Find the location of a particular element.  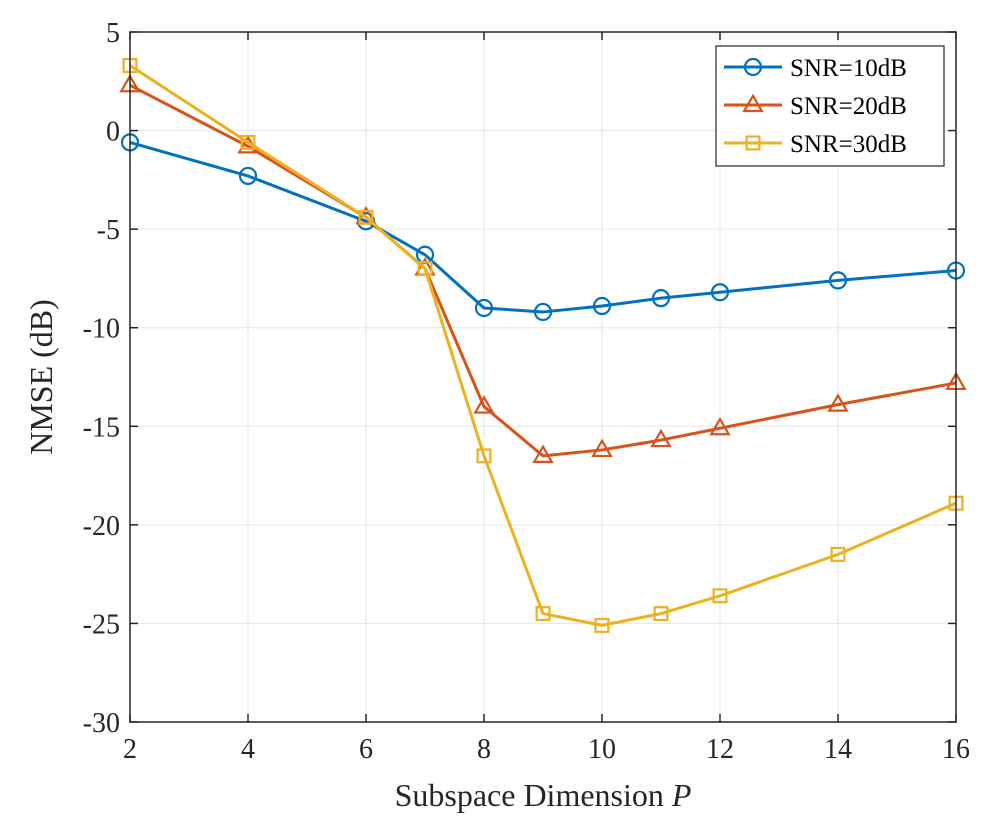

x-tick-label: 16 is located at coordinates (956, 749).